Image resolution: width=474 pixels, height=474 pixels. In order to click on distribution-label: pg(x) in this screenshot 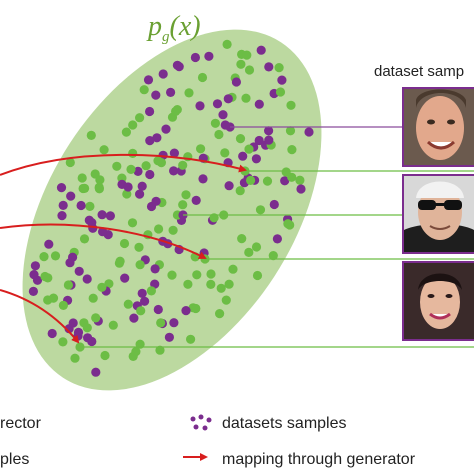, I will do `click(173, 28)`.